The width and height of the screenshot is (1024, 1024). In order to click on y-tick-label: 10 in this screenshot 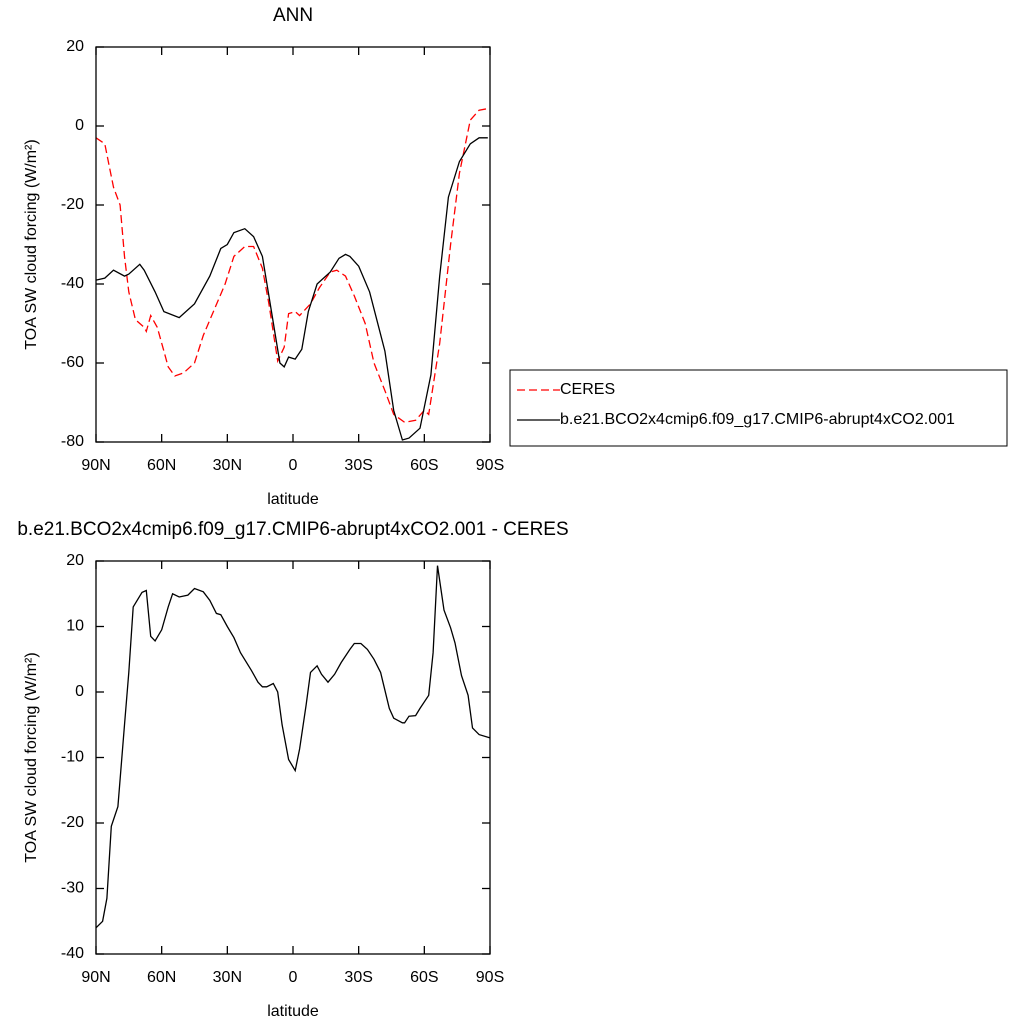, I will do `click(75, 626)`.